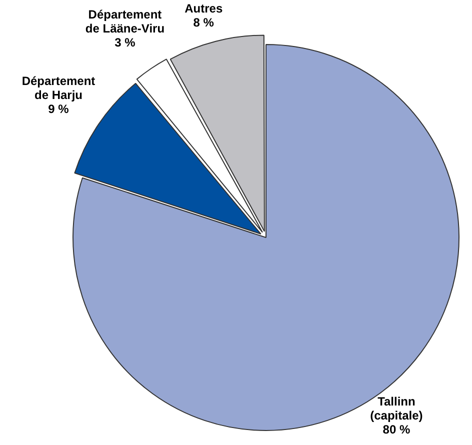 Image resolution: width=472 pixels, height=445 pixels. Describe the element at coordinates (59, 109) in the screenshot. I see `data-label: 9 %` at that location.